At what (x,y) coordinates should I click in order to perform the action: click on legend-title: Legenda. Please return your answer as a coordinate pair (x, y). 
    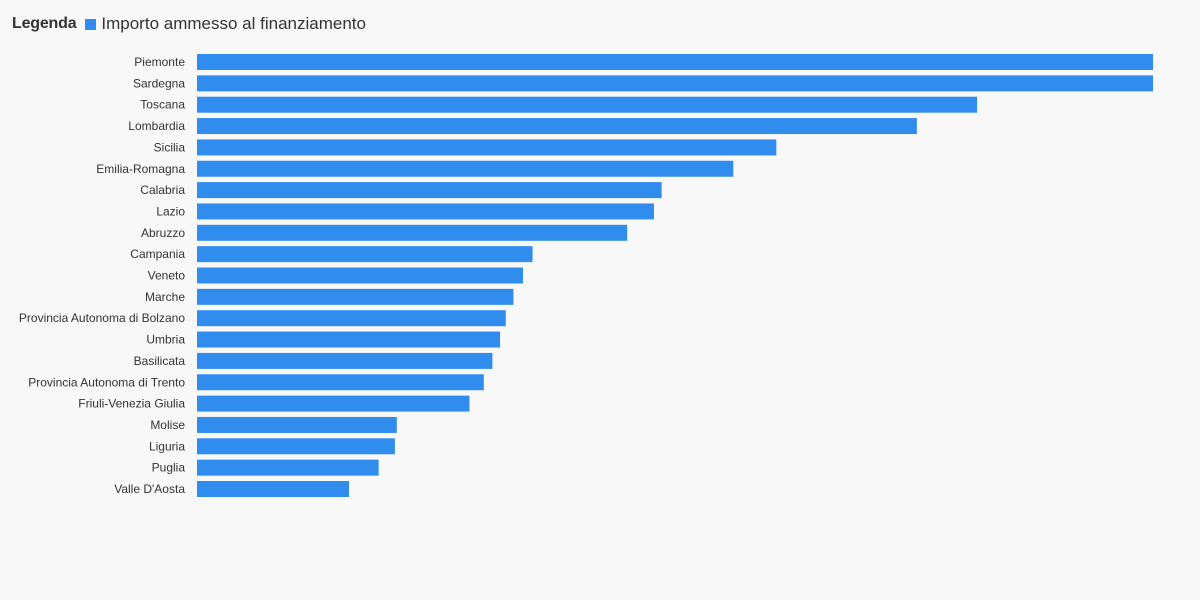
    Looking at the image, I should click on (44, 23).